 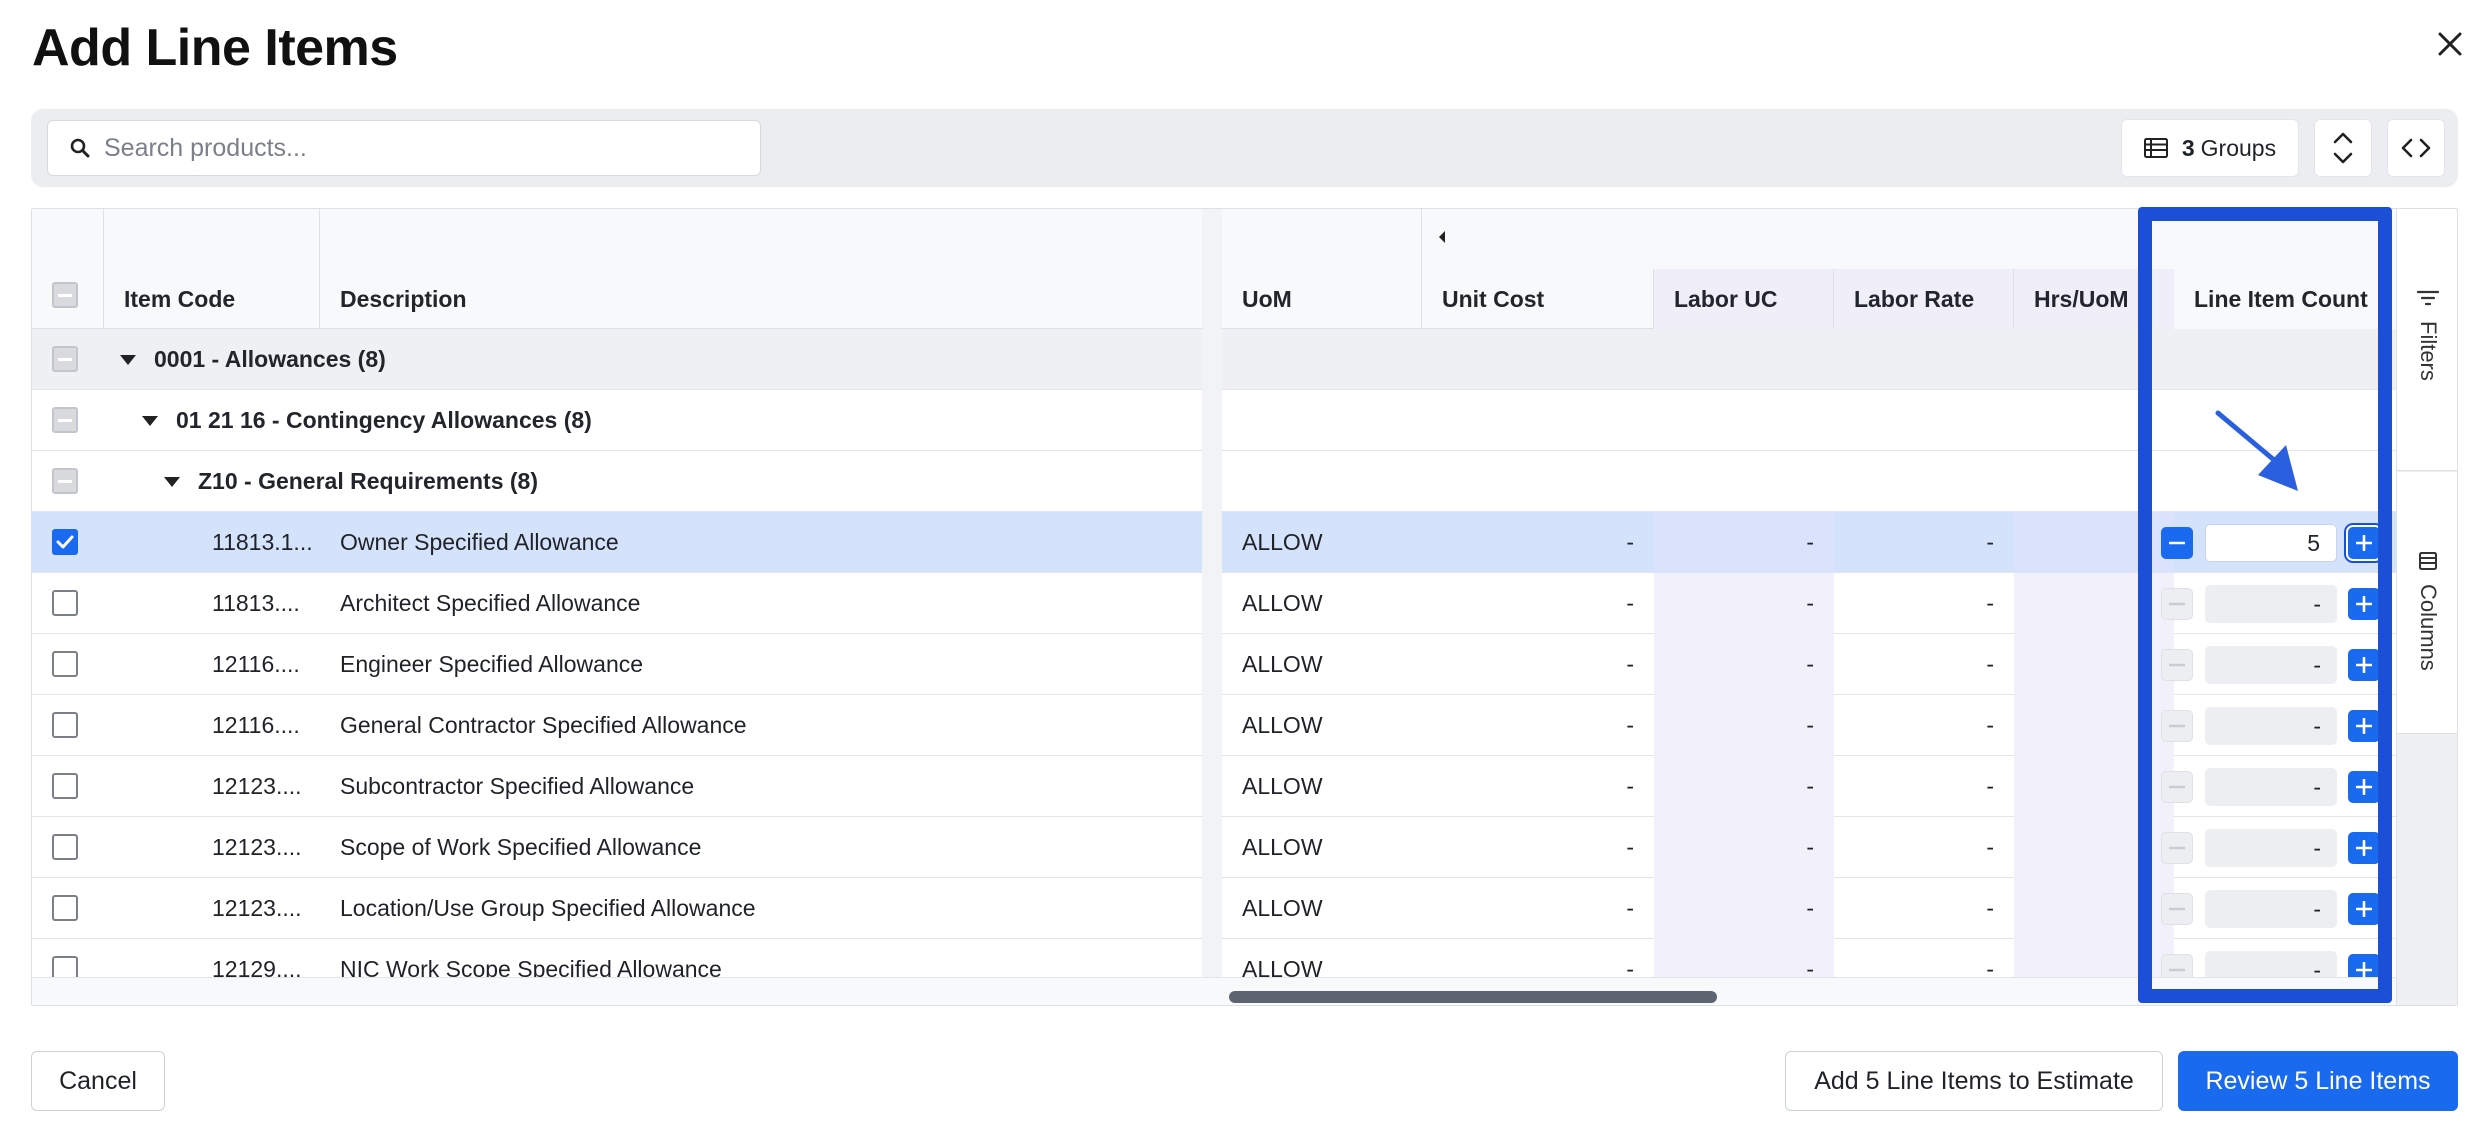 What do you see at coordinates (1442, 239) in the screenshot?
I see `scroll-left-caret-icon` at bounding box center [1442, 239].